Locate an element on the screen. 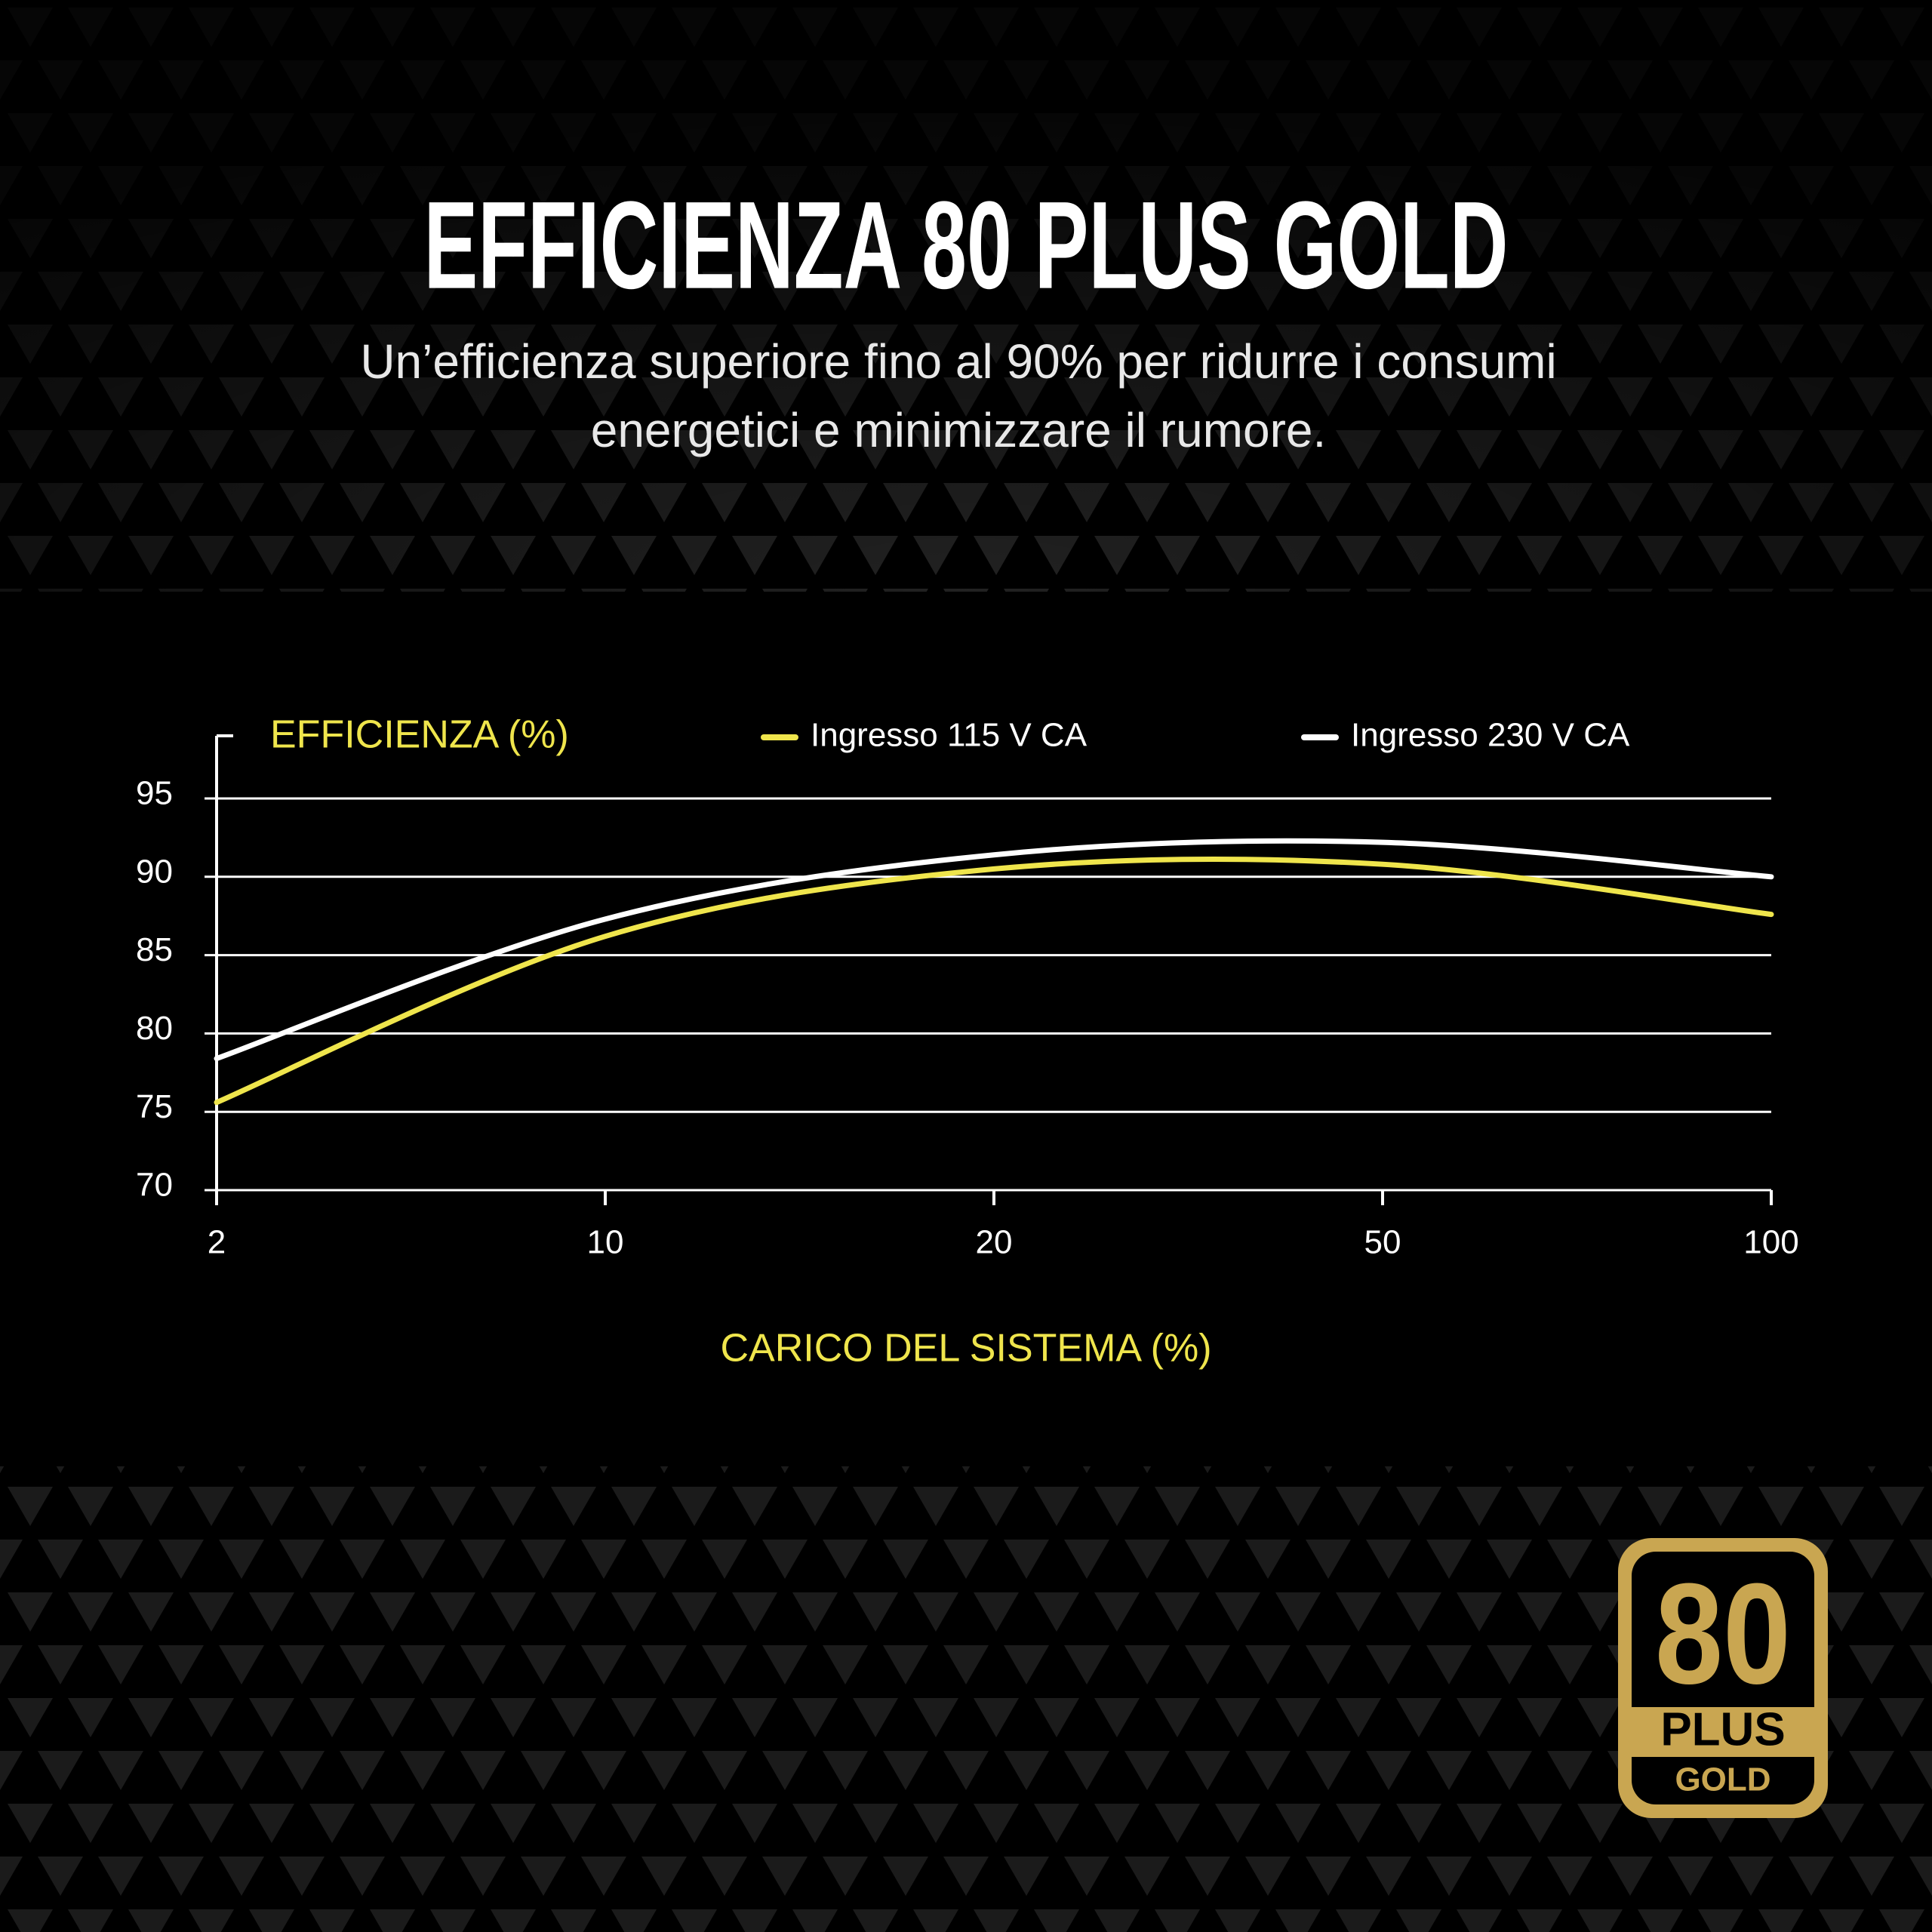  title: EFFICIENZA 80 PLUS GOLD is located at coordinates (966, 245).